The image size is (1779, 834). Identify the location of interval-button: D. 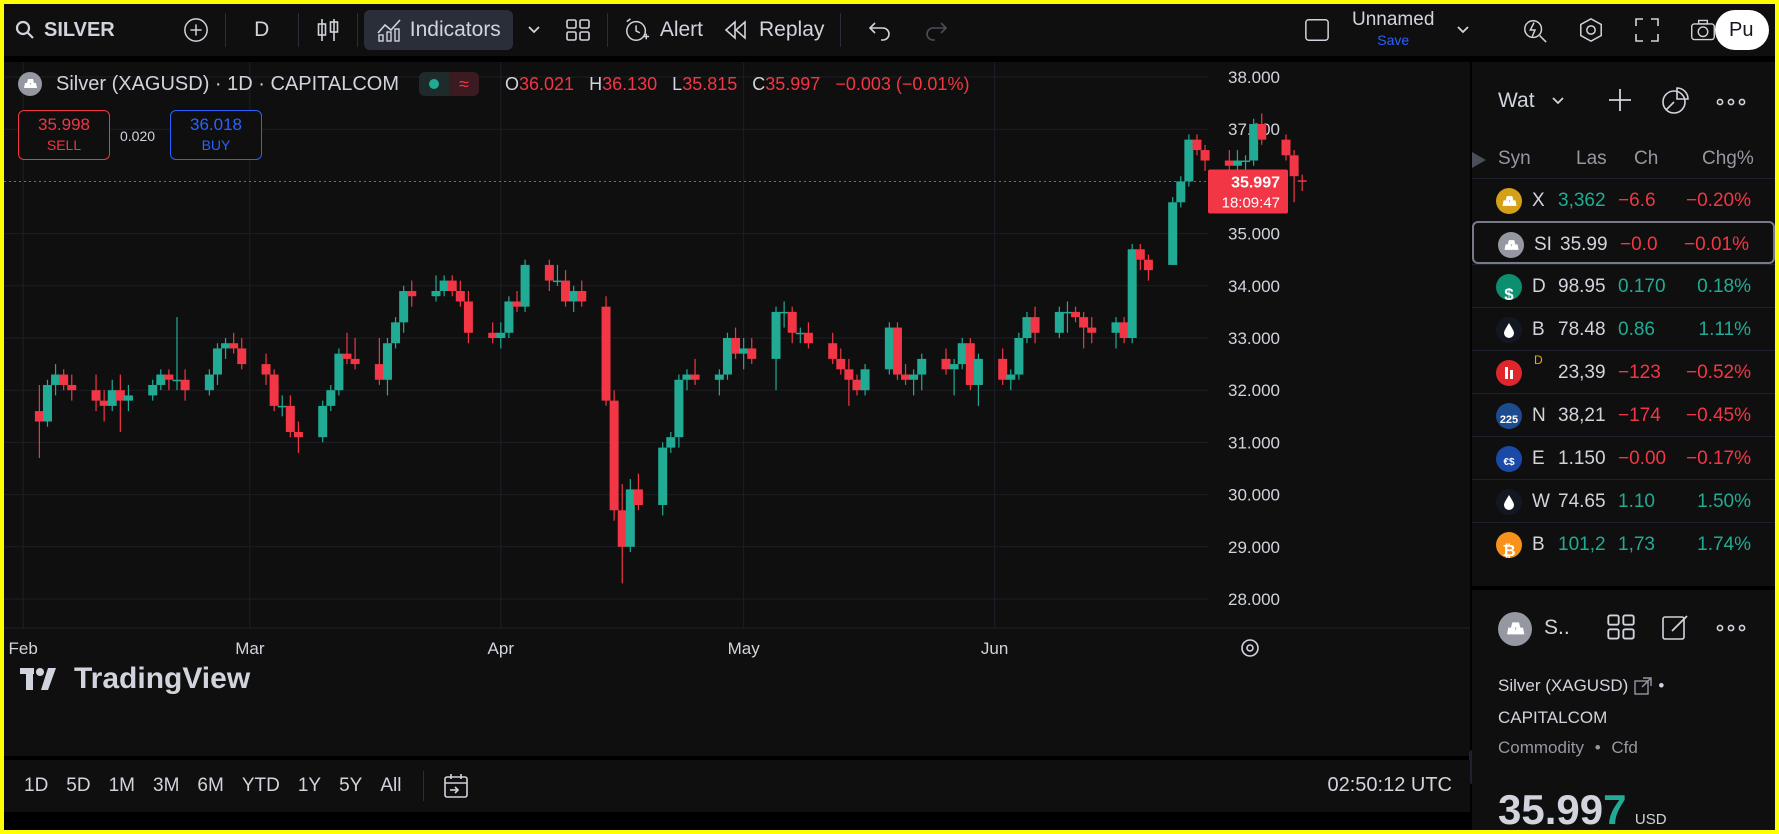
(262, 30).